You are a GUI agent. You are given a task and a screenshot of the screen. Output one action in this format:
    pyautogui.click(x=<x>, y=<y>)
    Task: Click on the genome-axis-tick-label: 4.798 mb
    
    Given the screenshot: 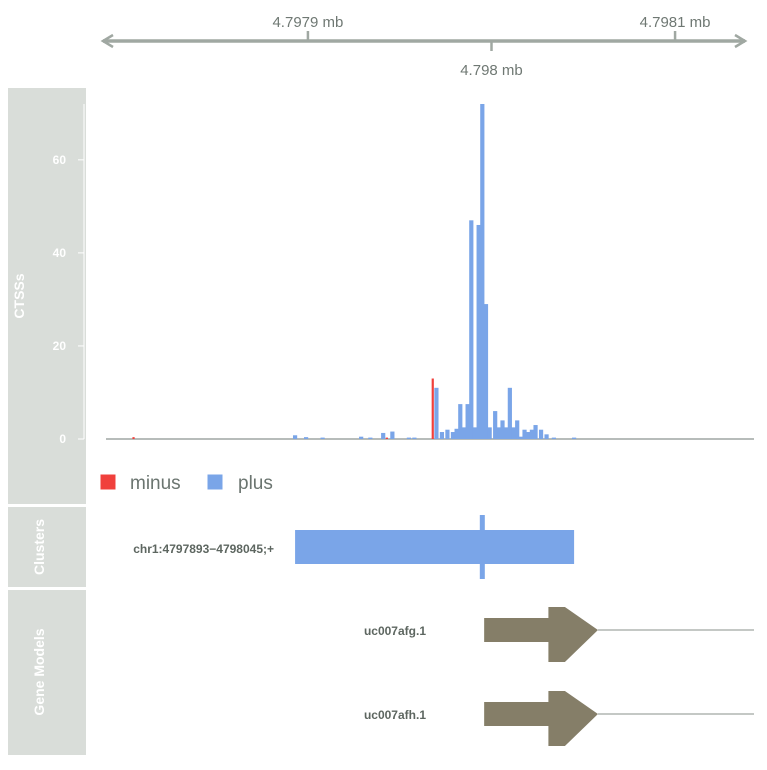 What is the action you would take?
    pyautogui.click(x=491, y=70)
    